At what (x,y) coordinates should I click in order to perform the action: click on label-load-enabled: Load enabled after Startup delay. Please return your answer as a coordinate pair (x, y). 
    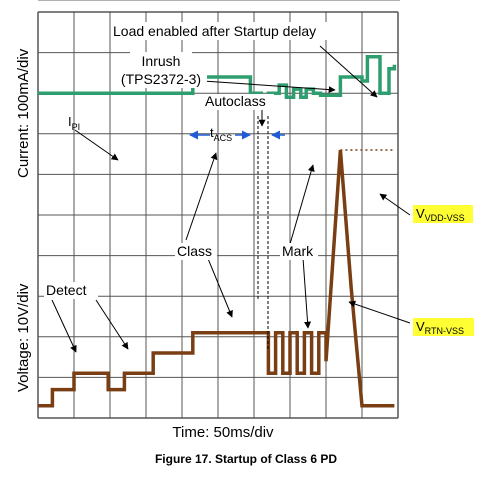
    Looking at the image, I should click on (214, 31).